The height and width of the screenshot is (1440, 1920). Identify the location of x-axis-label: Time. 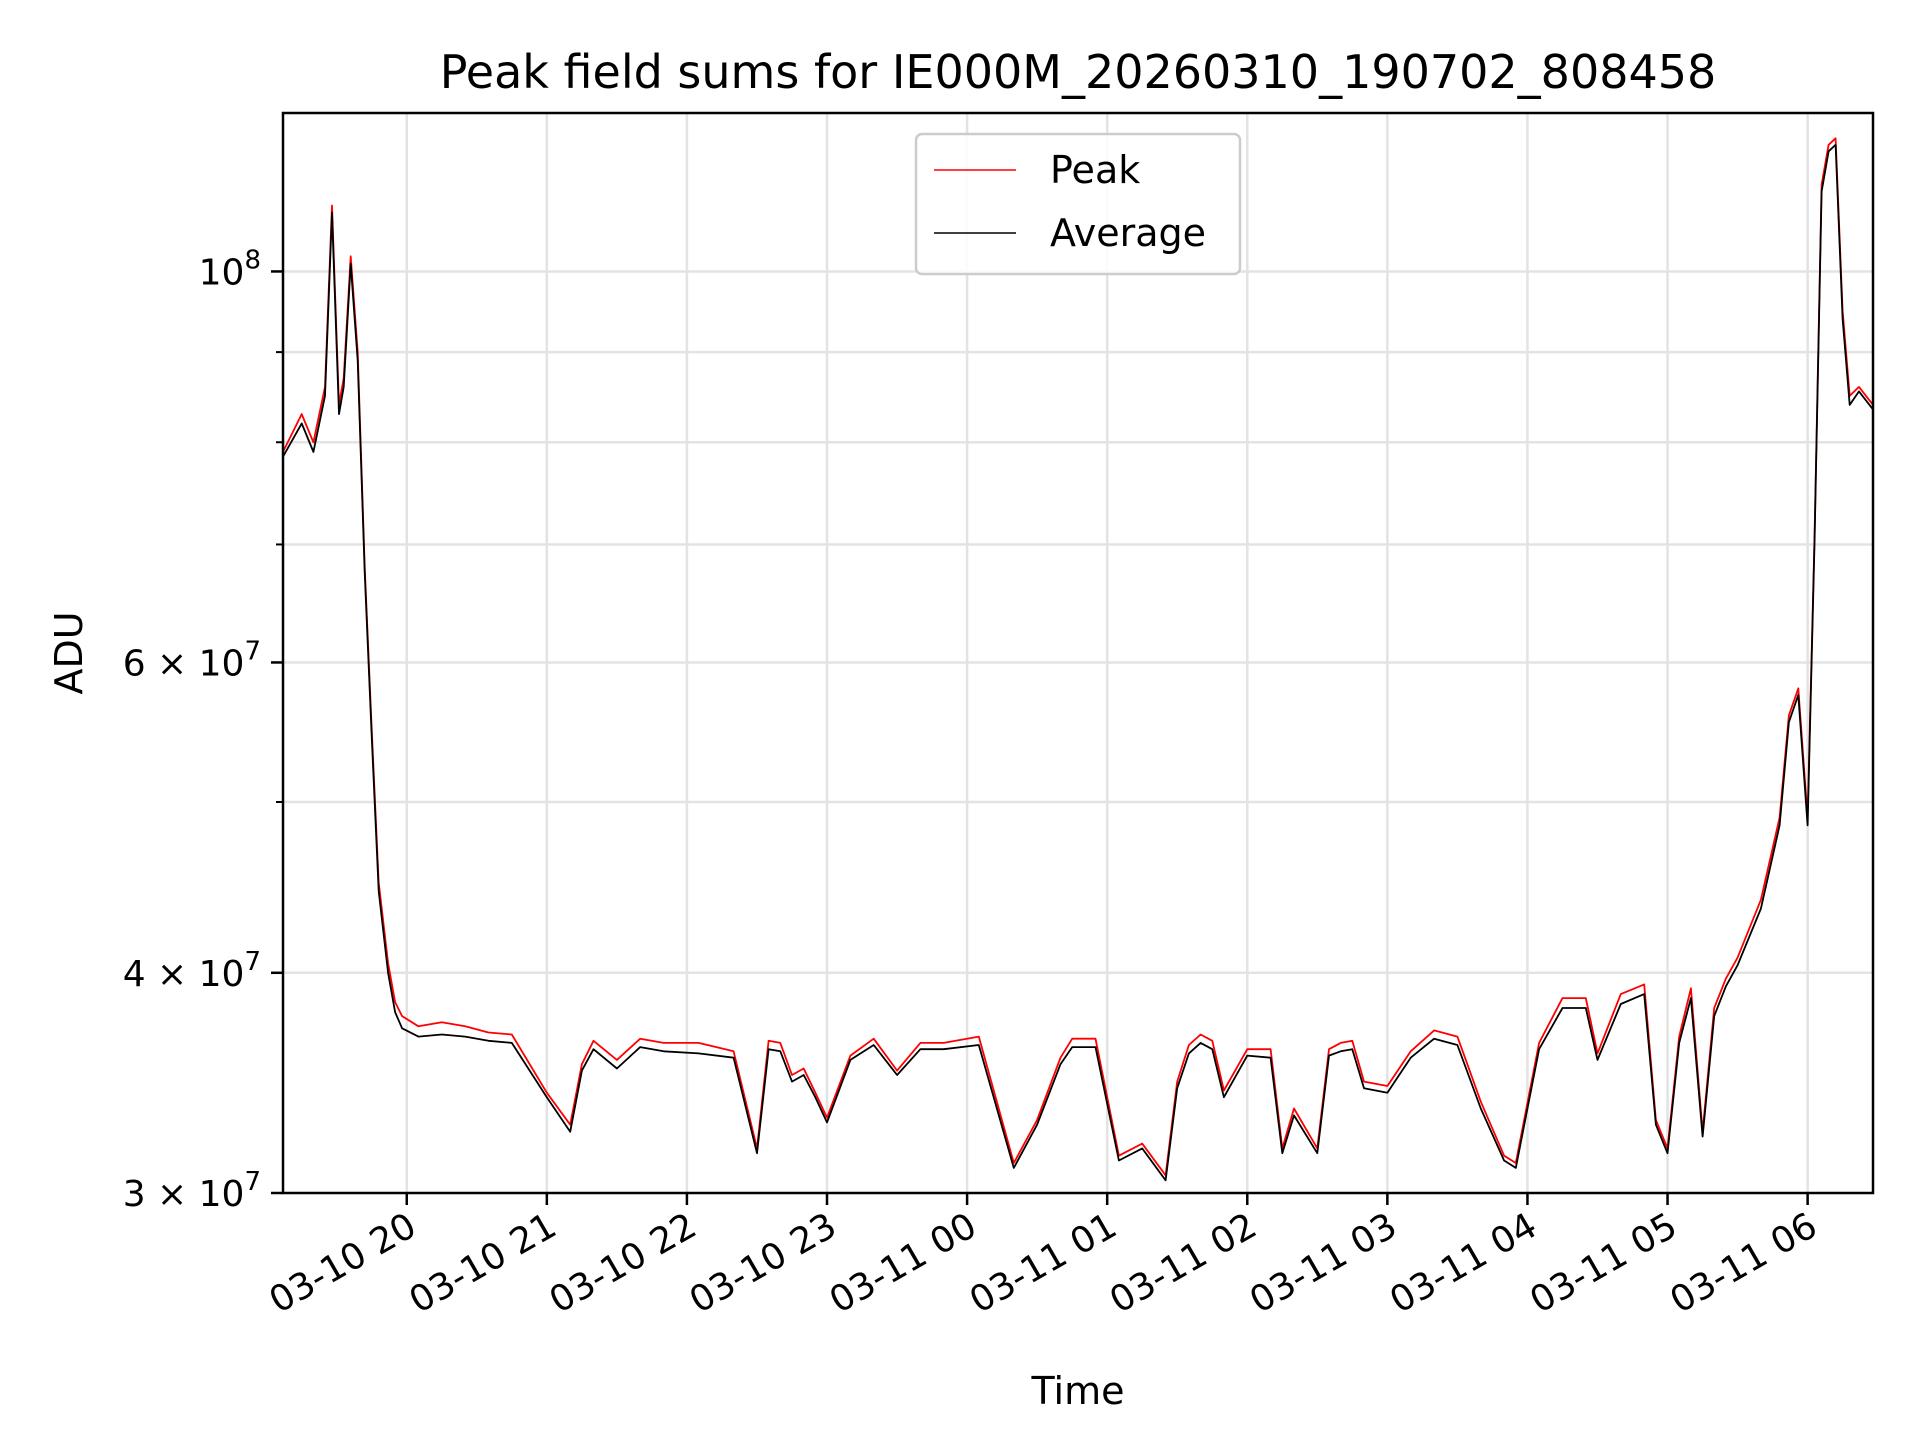
(1078, 1391).